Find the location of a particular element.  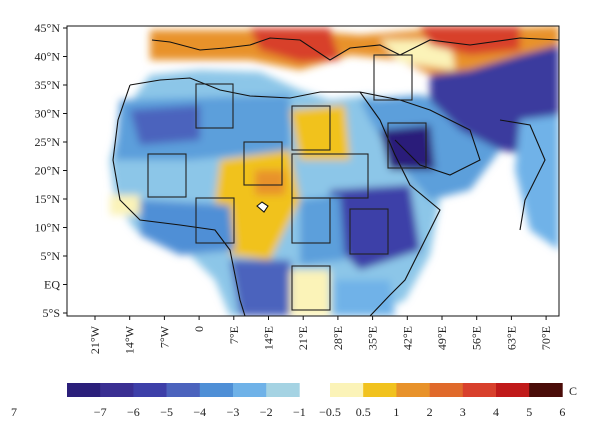

colorbar-label: 1 is located at coordinates (396, 412).